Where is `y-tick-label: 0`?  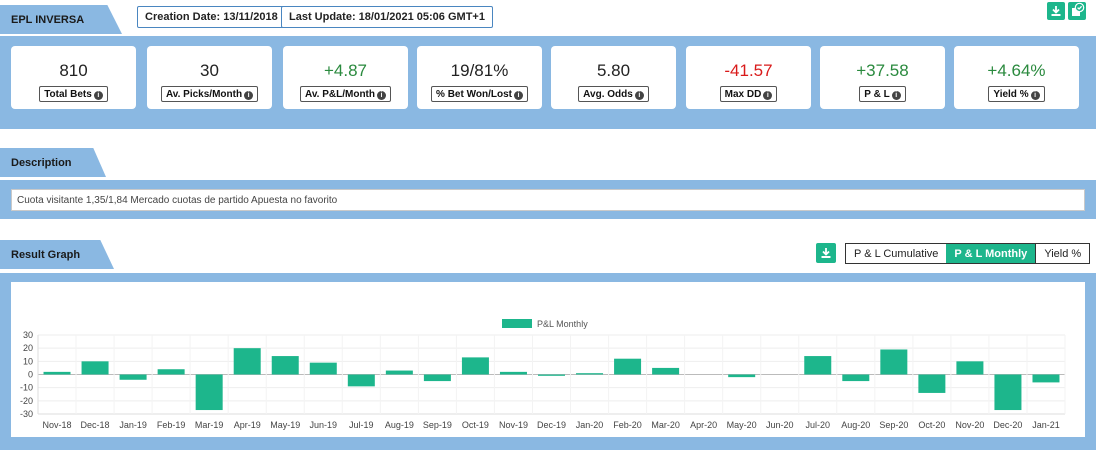
y-tick-label: 0 is located at coordinates (30, 375).